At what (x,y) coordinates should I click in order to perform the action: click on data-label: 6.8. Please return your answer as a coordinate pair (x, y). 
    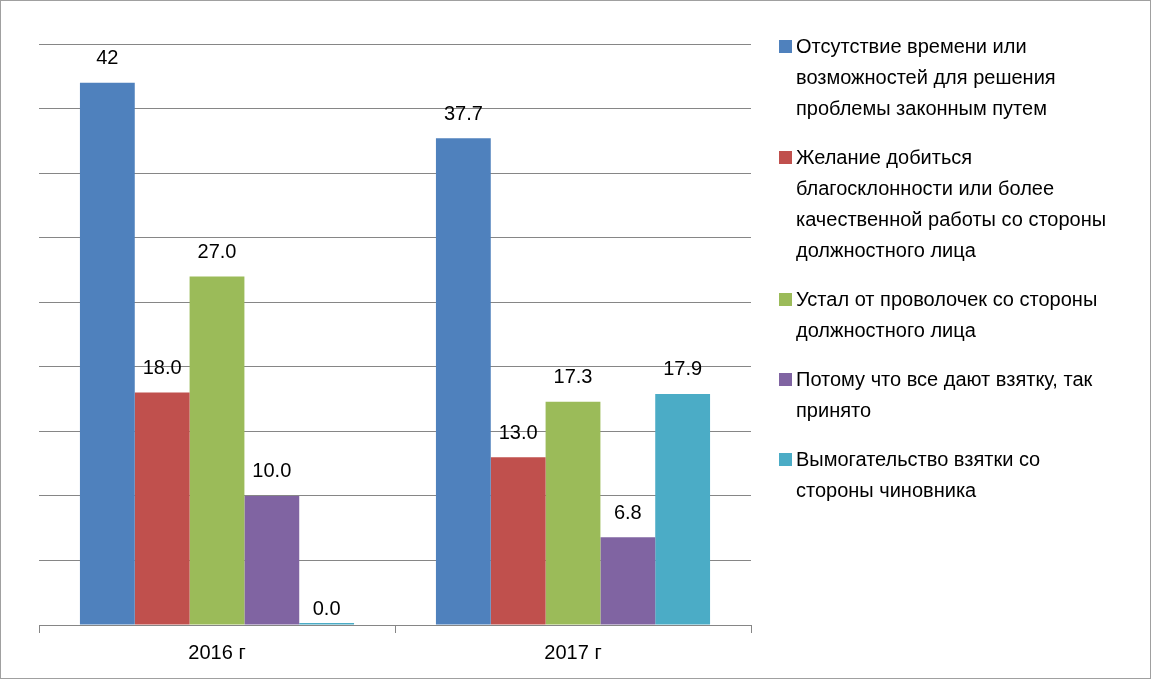
    Looking at the image, I should click on (627, 511).